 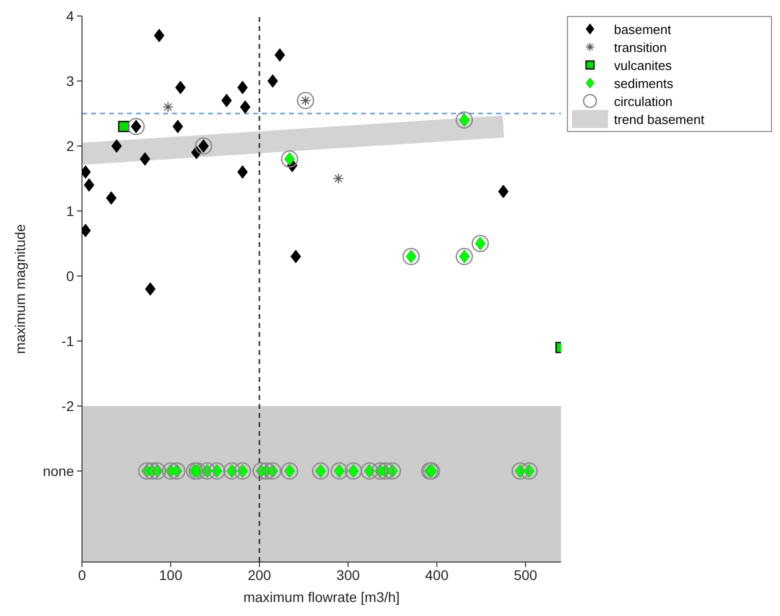 I want to click on legend-label: transition, so click(x=640, y=47).